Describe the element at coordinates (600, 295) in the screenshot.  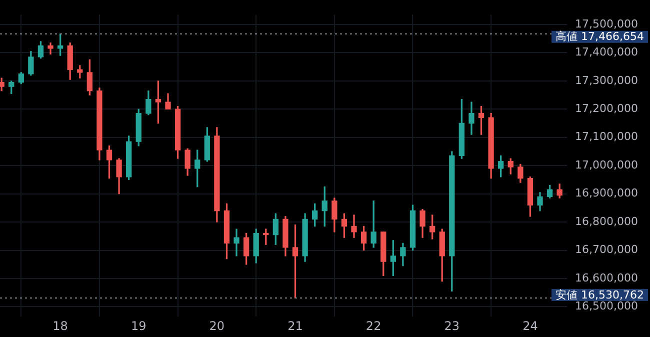
I see `ref-line-label: 安値 16,530,762` at that location.